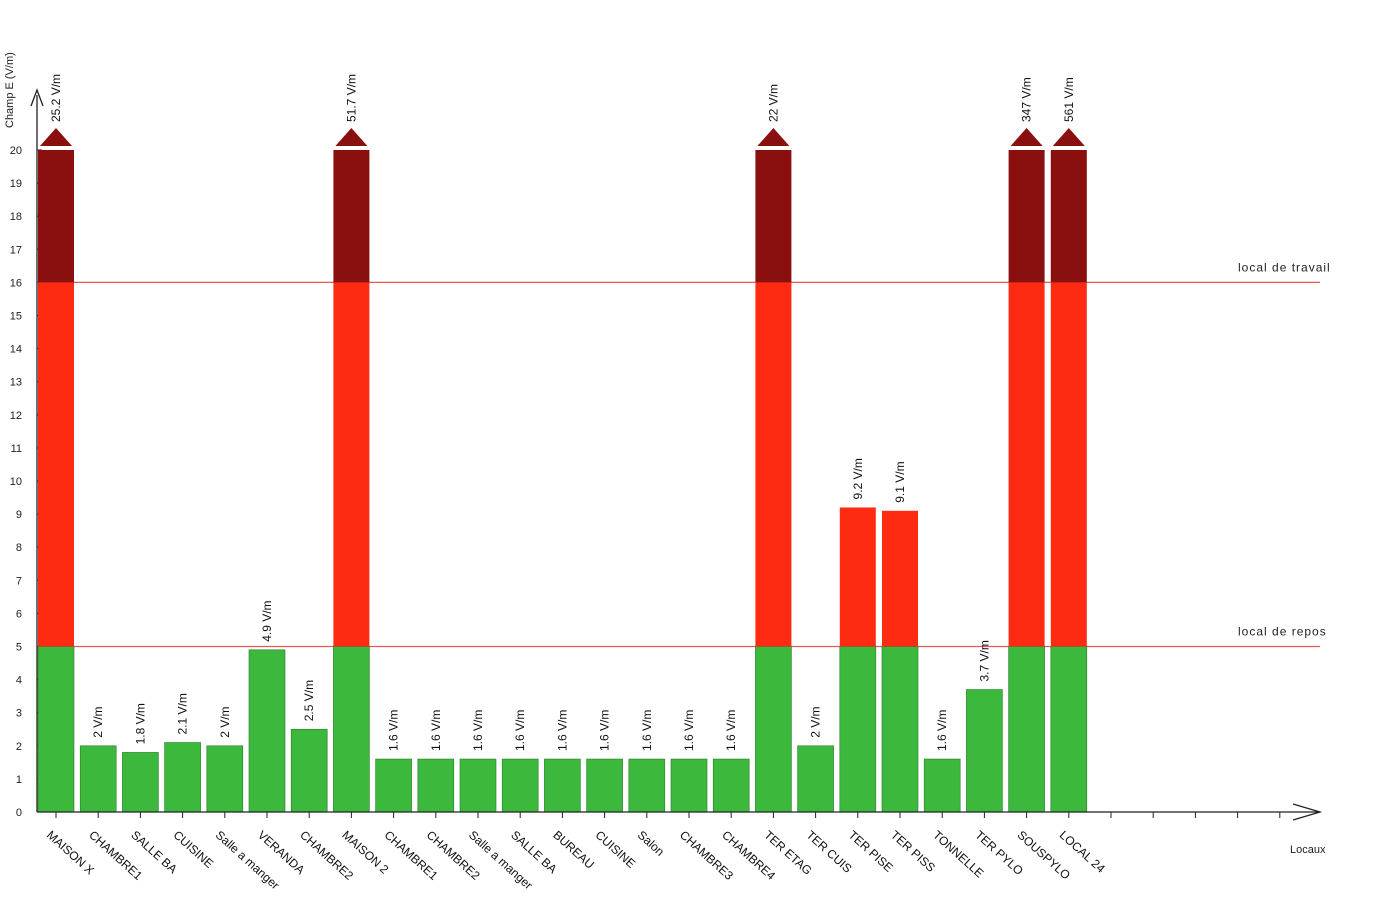 This screenshot has width=1384, height=917. What do you see at coordinates (19, 681) in the screenshot?
I see `y-tick-label: 4` at bounding box center [19, 681].